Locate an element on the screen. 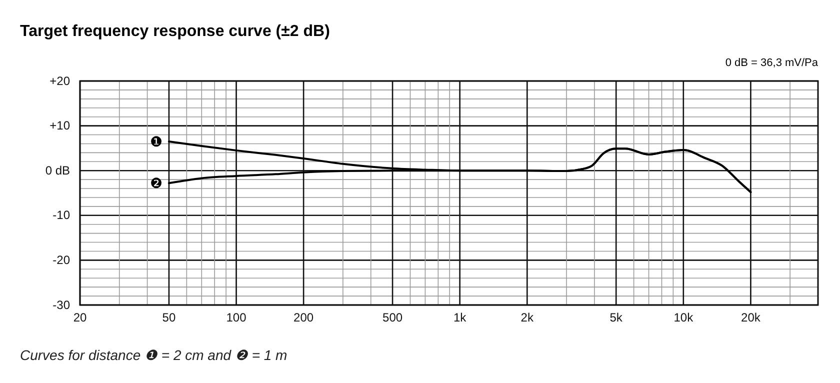 The height and width of the screenshot is (383, 840). y-tick-label: -20 is located at coordinates (61, 260).